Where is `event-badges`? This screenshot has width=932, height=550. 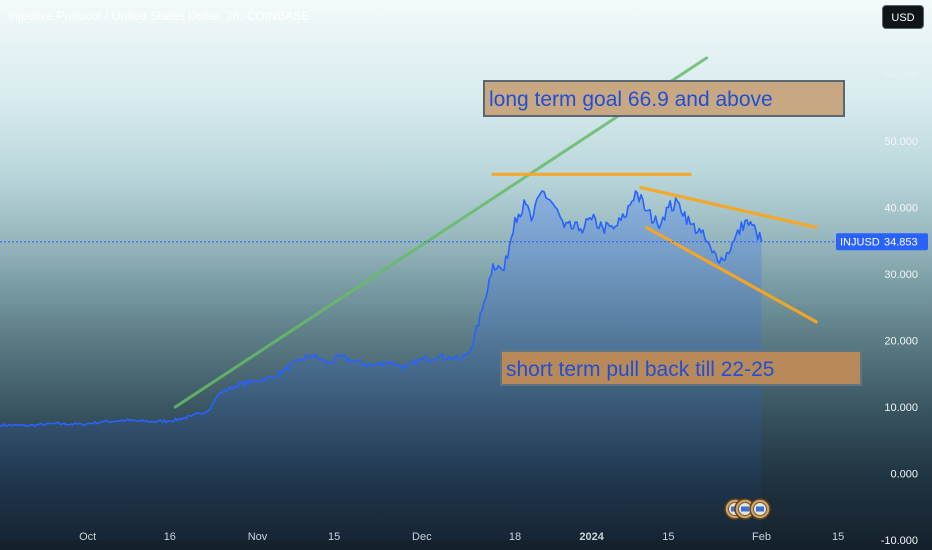
event-badges is located at coordinates (747, 509).